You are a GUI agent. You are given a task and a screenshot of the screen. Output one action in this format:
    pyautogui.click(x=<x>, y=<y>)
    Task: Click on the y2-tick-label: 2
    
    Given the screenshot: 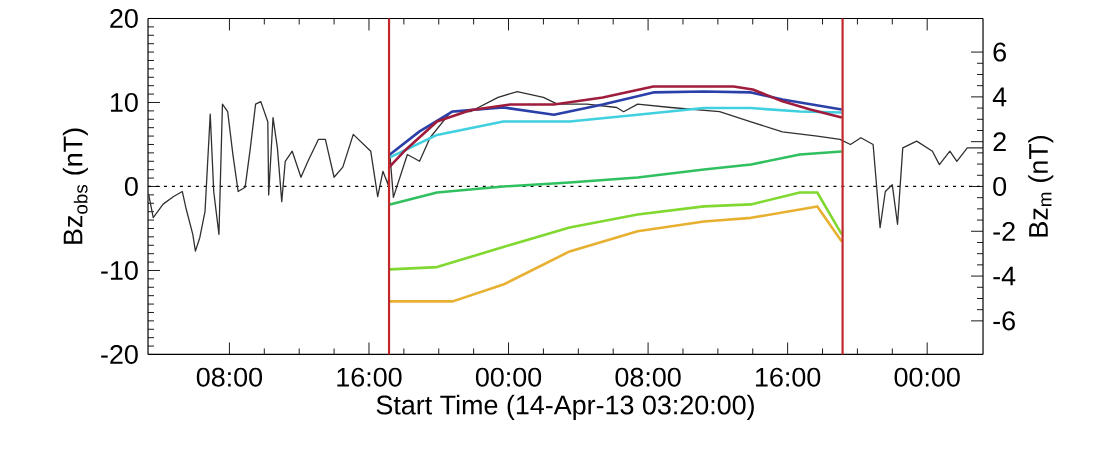 What is the action you would take?
    pyautogui.click(x=999, y=141)
    